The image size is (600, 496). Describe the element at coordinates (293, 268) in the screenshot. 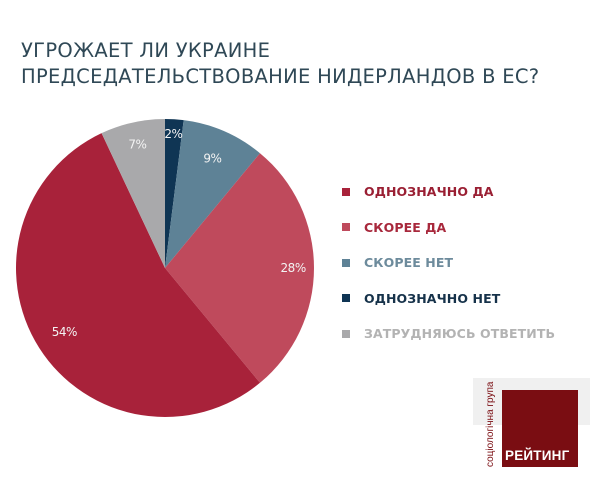

I see `pie-slice-label: 28%` at that location.